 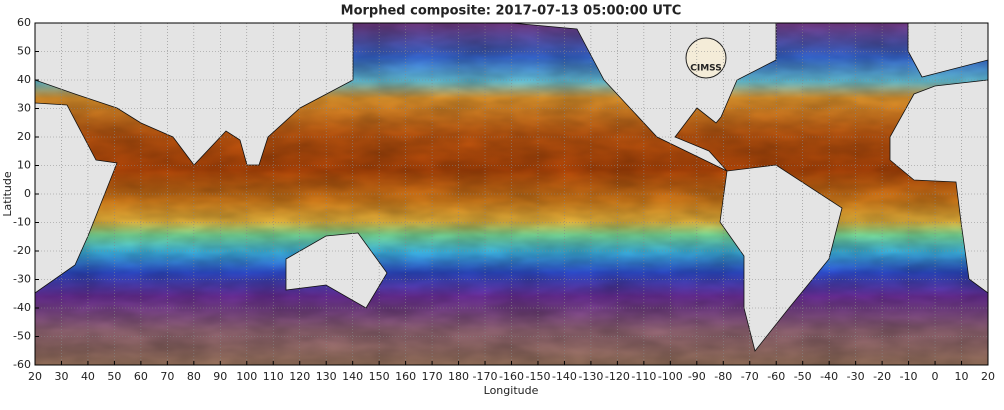 I want to click on south-america, so click(x=781, y=258).